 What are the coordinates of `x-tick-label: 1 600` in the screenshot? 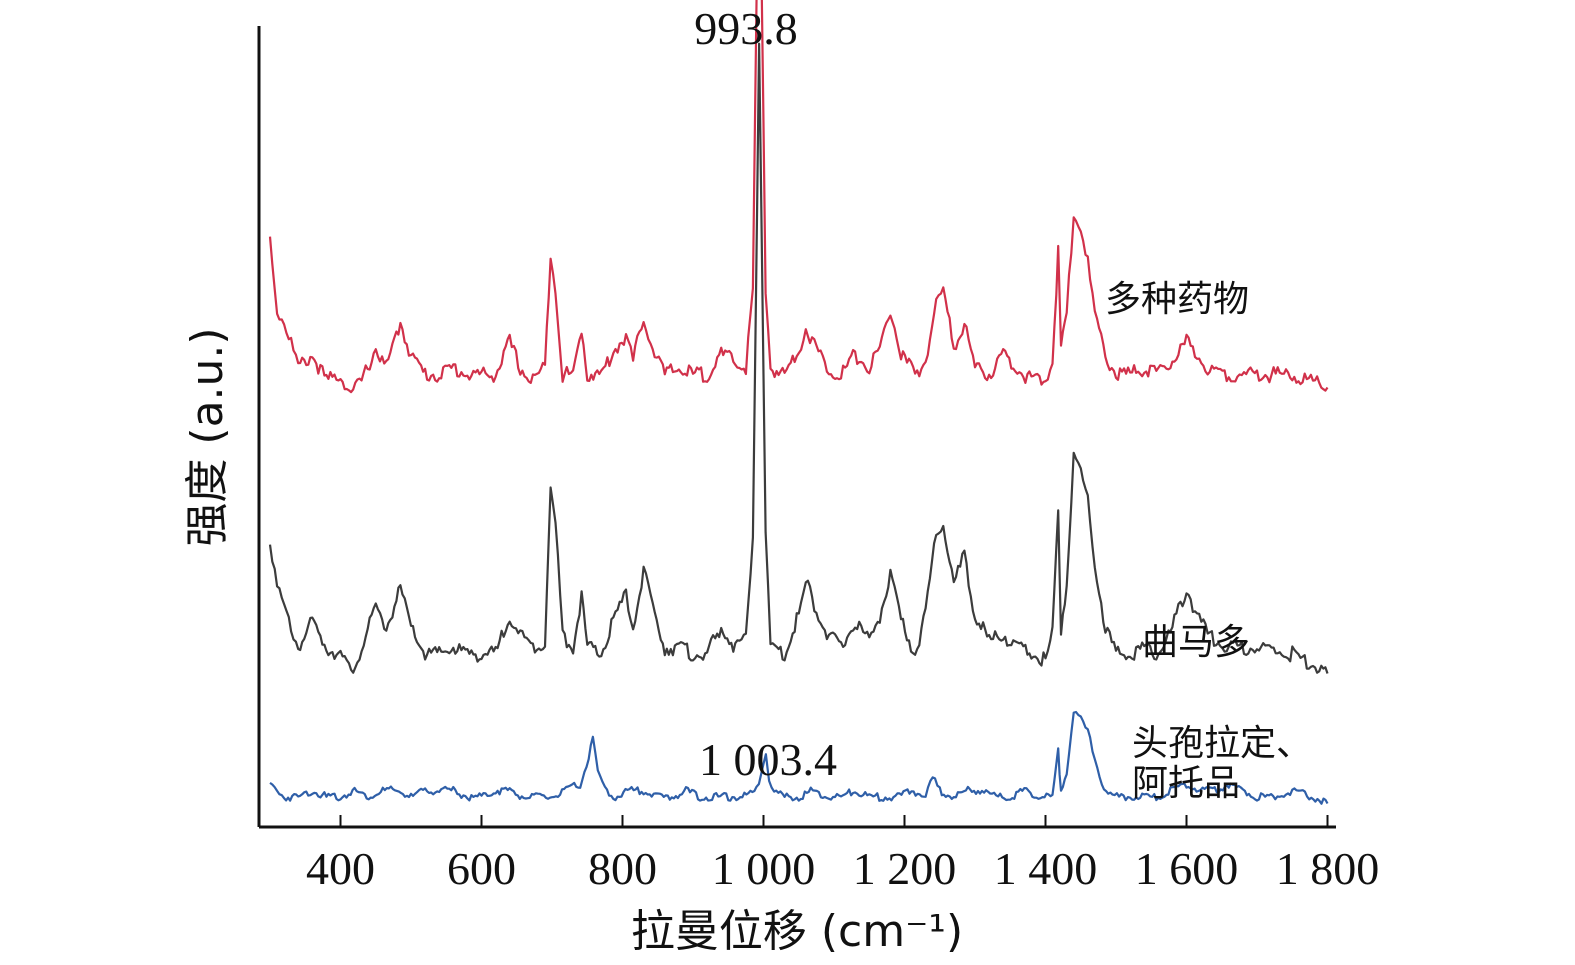 It's located at (1187, 868).